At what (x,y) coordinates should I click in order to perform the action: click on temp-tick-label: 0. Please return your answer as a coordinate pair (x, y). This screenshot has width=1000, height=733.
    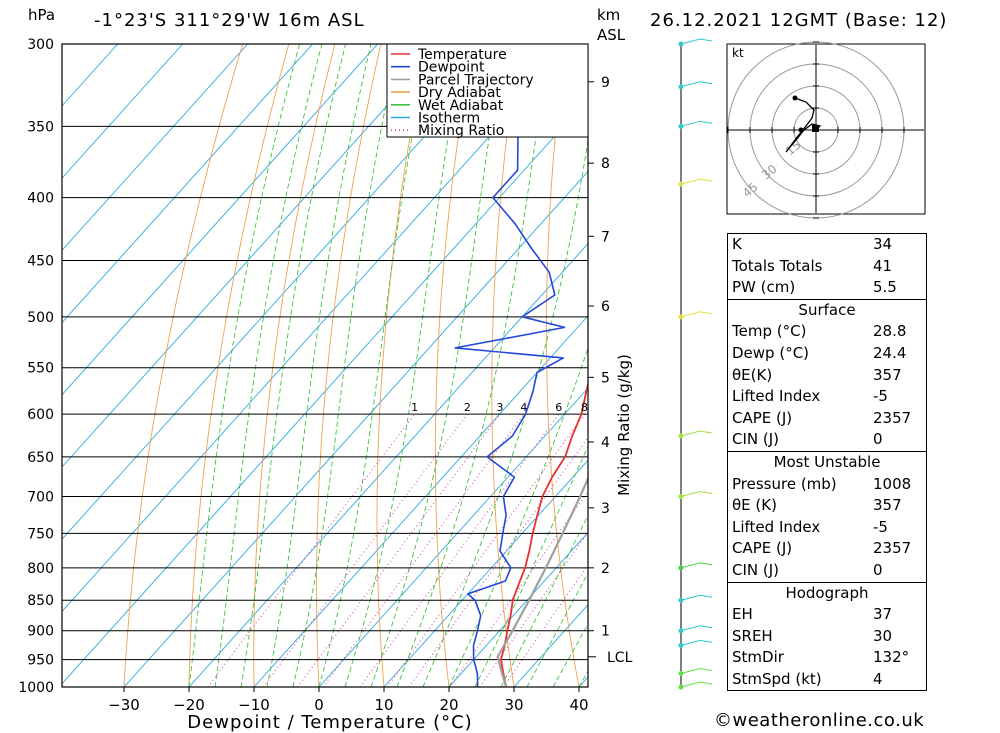
    Looking at the image, I should click on (319, 705).